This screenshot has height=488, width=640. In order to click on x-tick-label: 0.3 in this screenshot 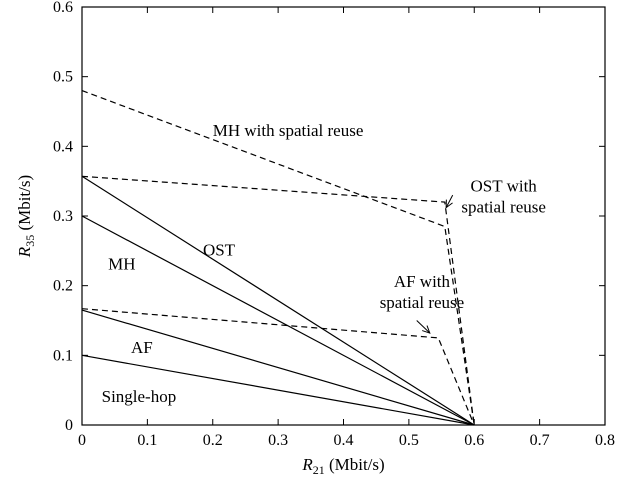, I will do `click(278, 440)`.